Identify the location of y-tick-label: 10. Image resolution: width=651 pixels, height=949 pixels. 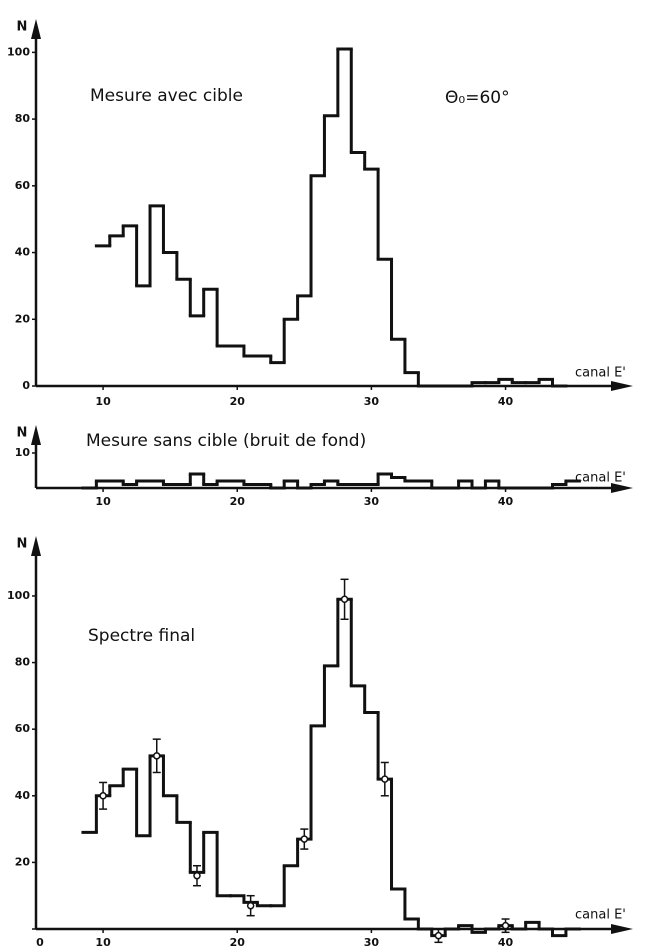
(23, 452).